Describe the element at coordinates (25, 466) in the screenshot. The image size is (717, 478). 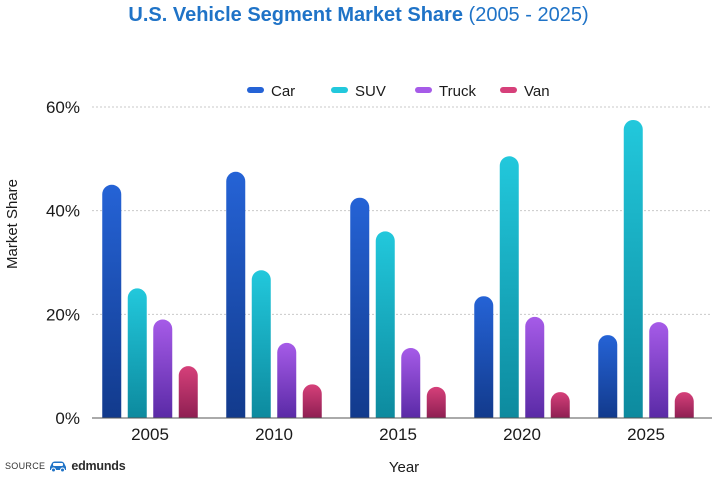
I see `source-label: SOURCE` at that location.